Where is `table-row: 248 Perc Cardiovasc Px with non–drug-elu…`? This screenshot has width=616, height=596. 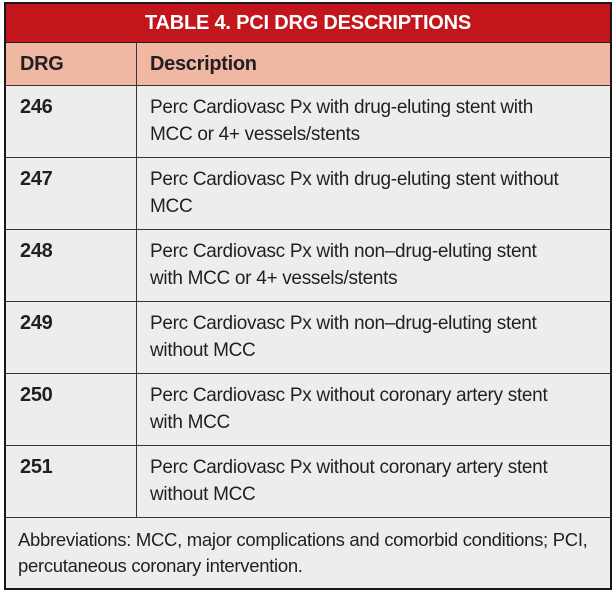
table-row: 248 Perc Cardiovasc Px with non–drug-elu… is located at coordinates (308, 265).